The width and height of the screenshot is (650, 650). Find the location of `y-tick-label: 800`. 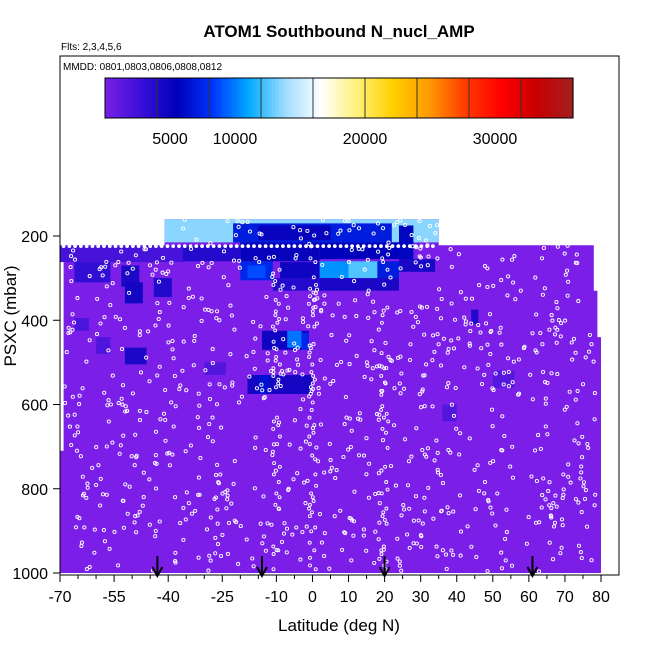

y-tick-label: 800 is located at coordinates (34, 490).